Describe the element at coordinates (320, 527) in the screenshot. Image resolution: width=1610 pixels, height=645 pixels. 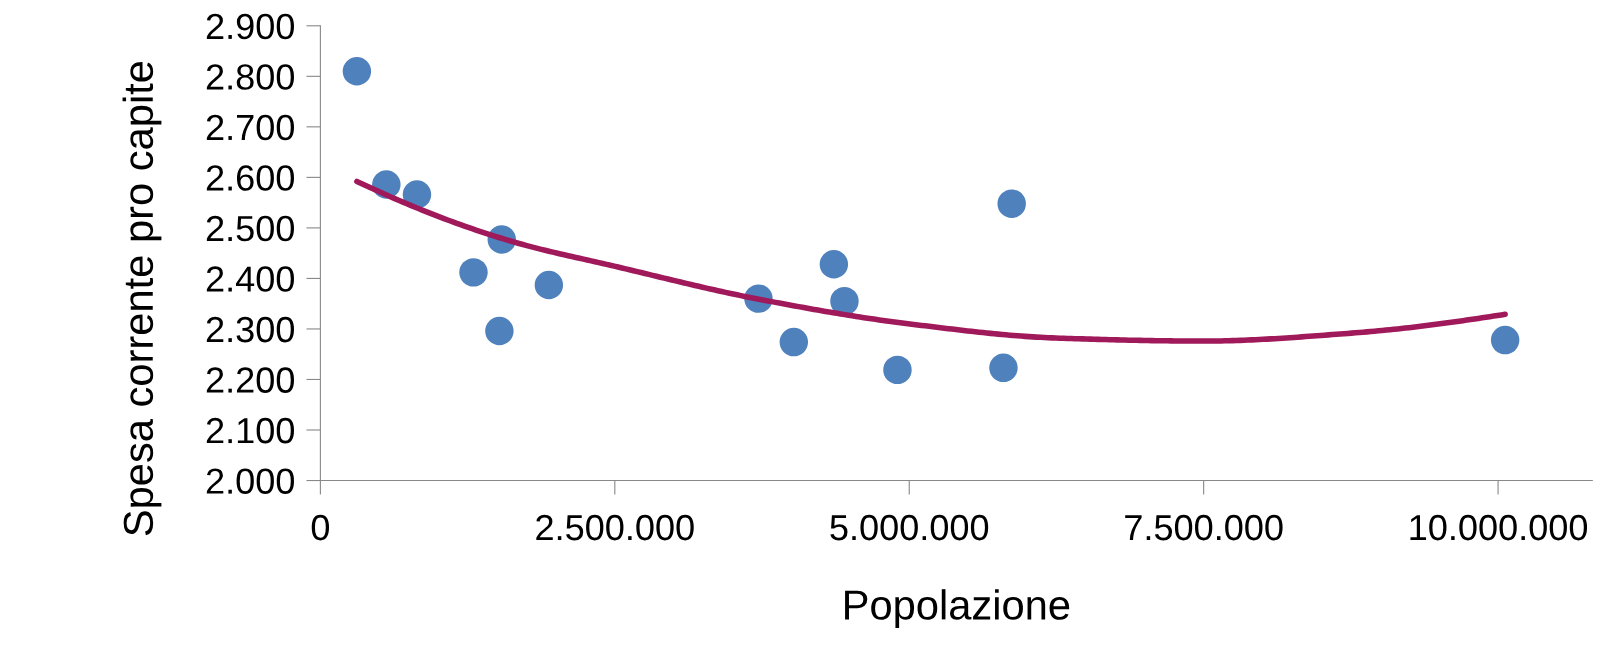
I see `x-tick-label: 0` at that location.